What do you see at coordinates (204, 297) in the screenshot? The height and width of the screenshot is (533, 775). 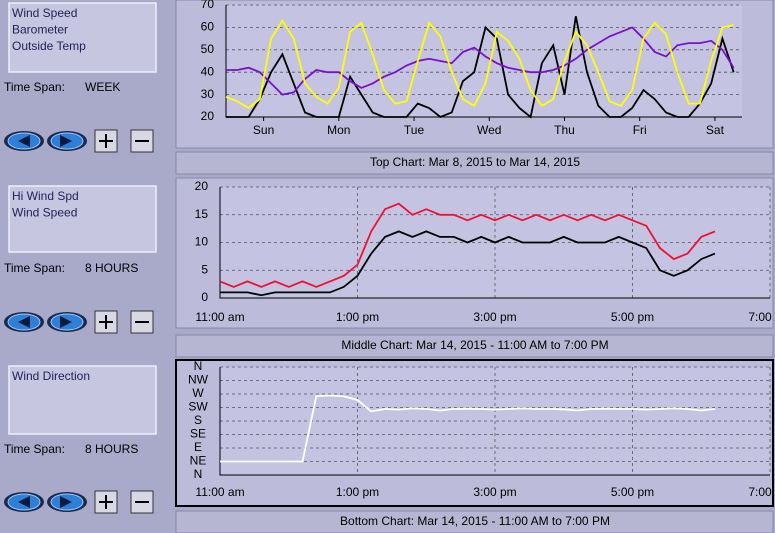 I see `y-tick-label: 0` at bounding box center [204, 297].